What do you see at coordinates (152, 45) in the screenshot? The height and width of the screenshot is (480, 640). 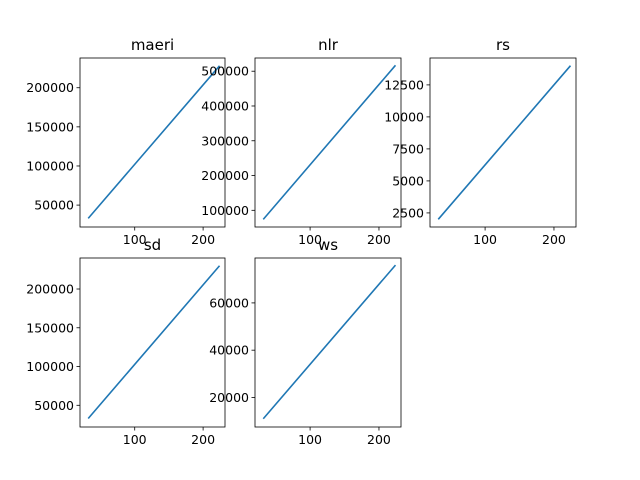 I see `subplot-title: maeri` at bounding box center [152, 45].